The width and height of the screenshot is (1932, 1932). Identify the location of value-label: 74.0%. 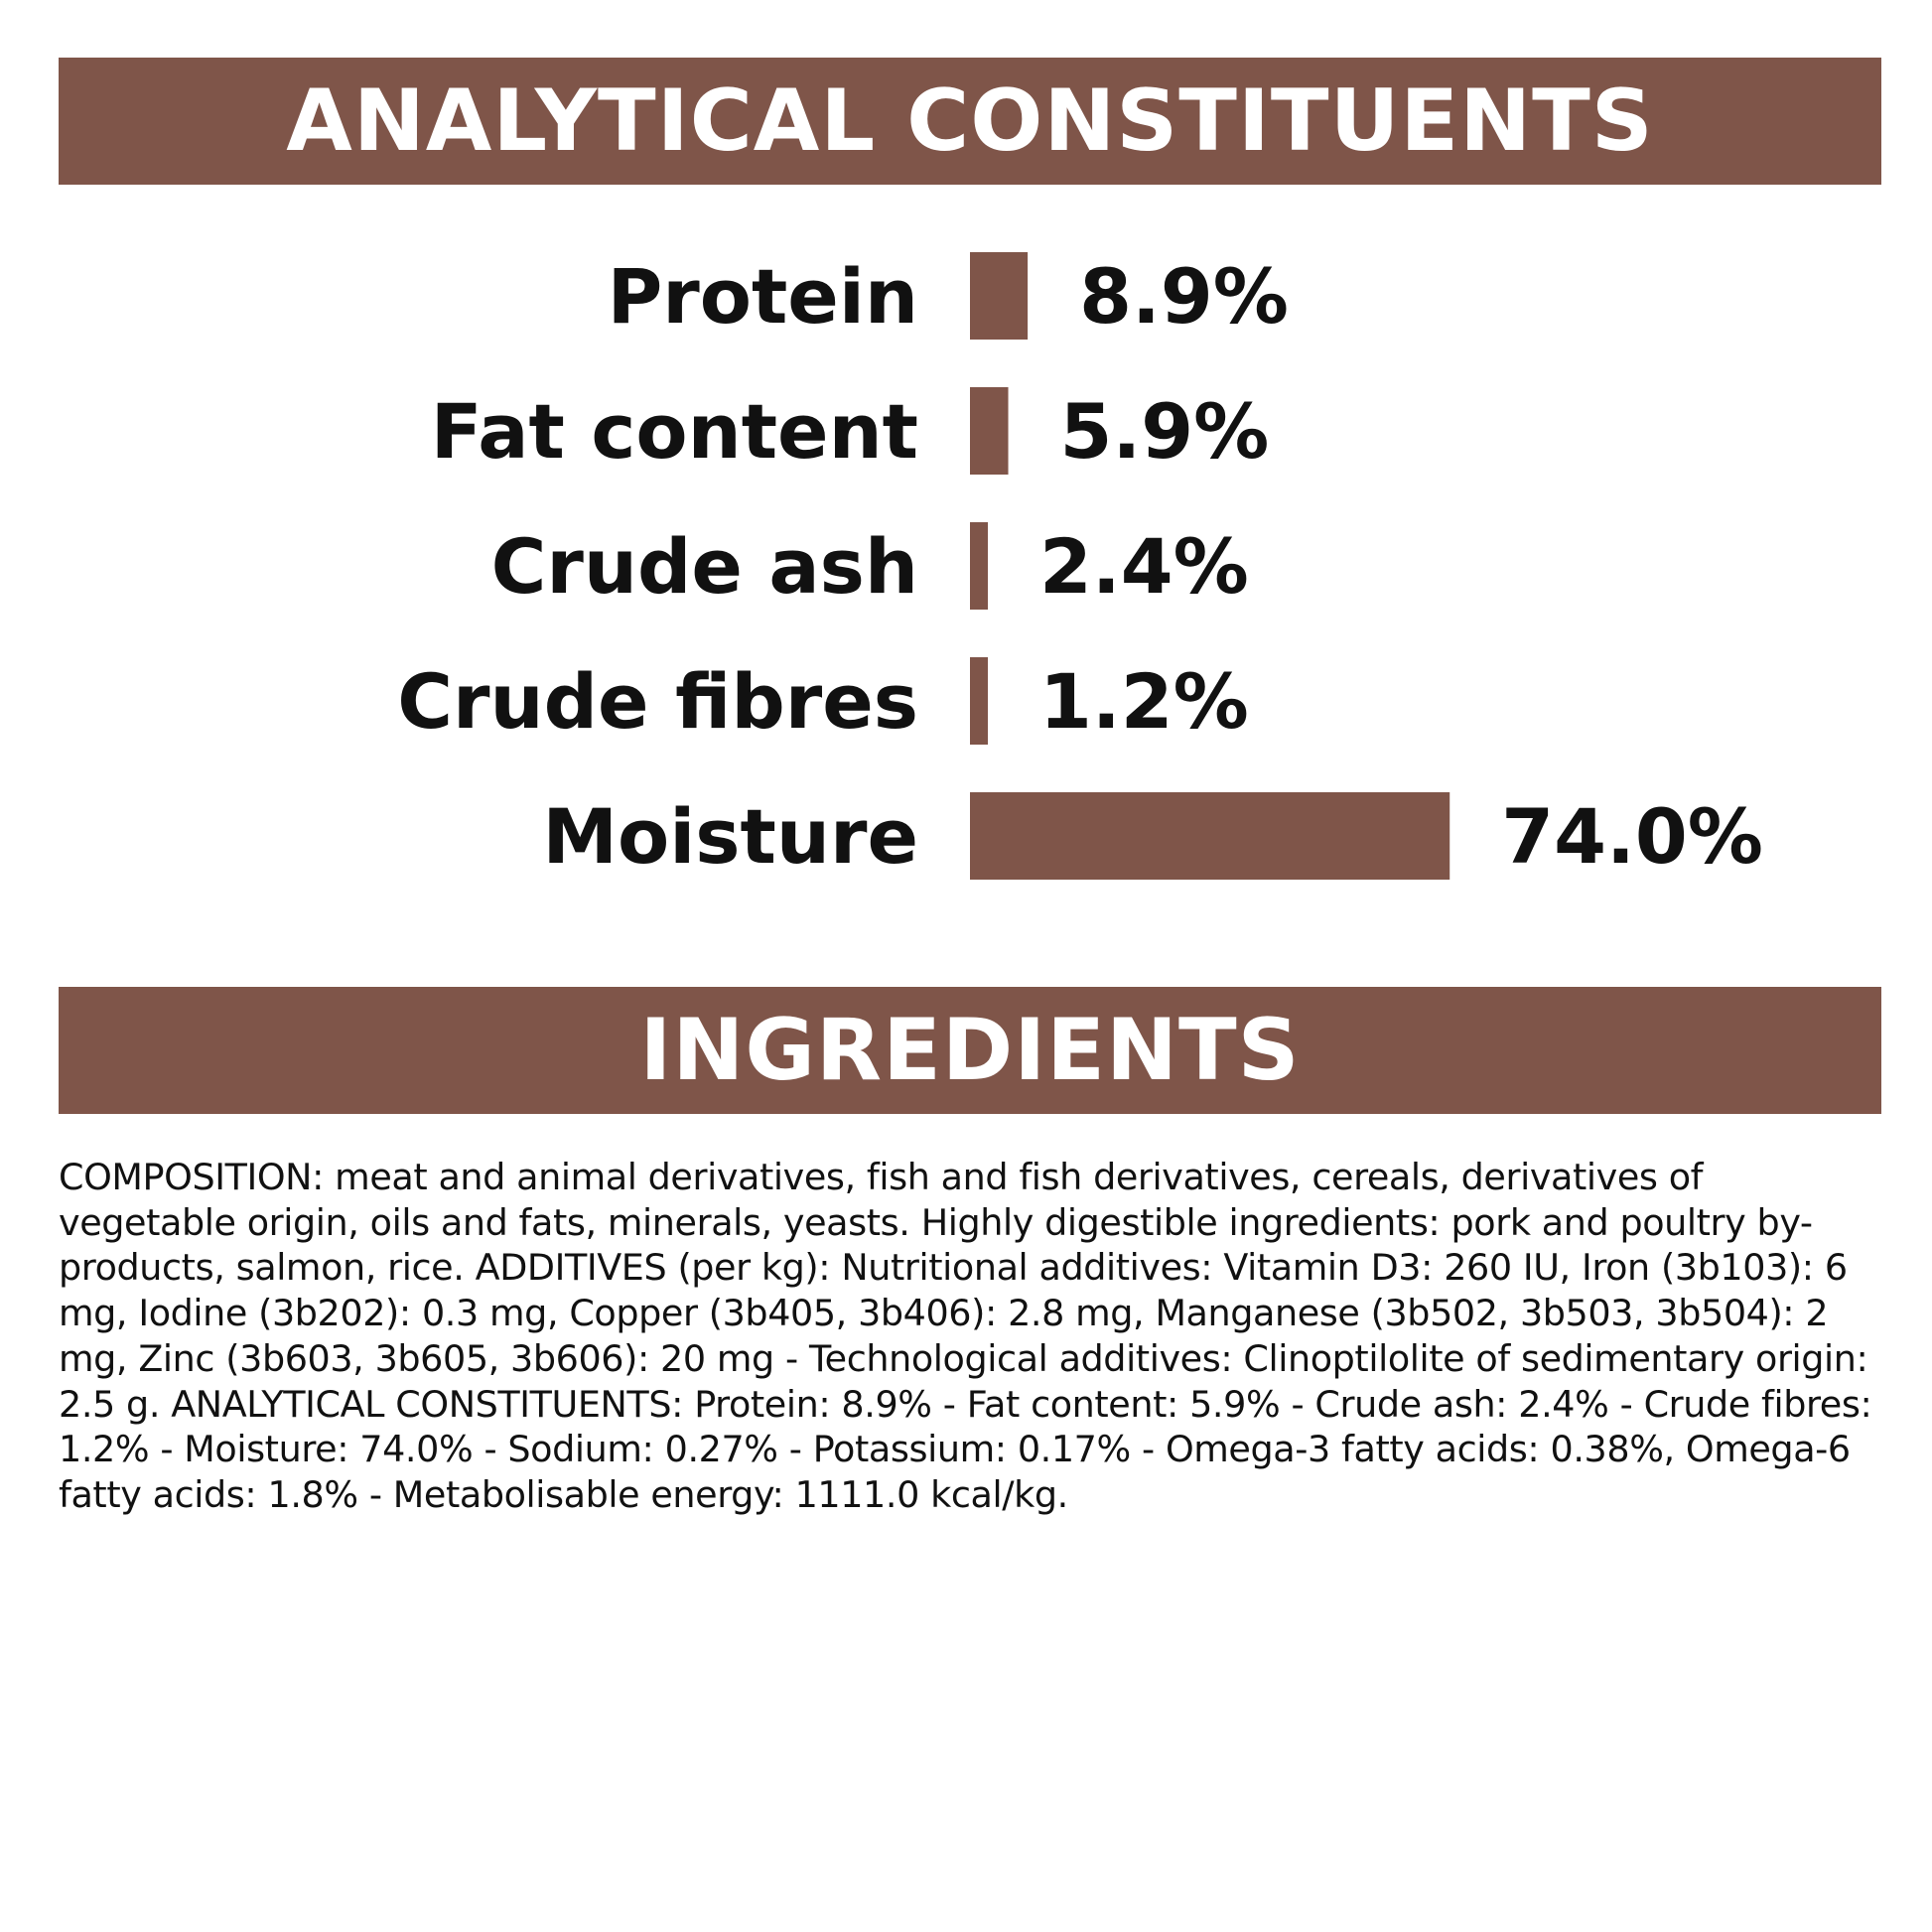
(1632, 837).